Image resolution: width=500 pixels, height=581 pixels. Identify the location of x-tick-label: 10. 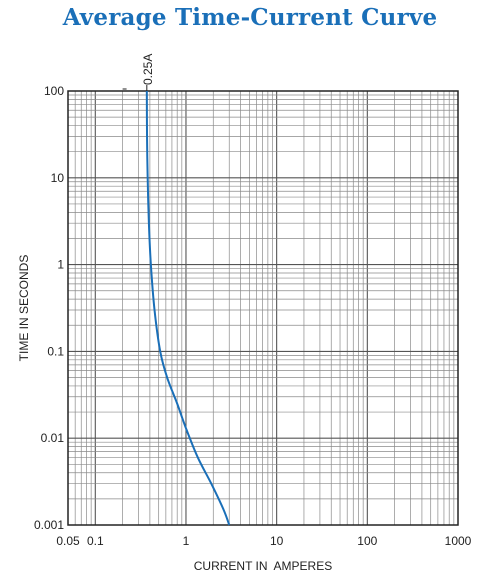
(277, 541).